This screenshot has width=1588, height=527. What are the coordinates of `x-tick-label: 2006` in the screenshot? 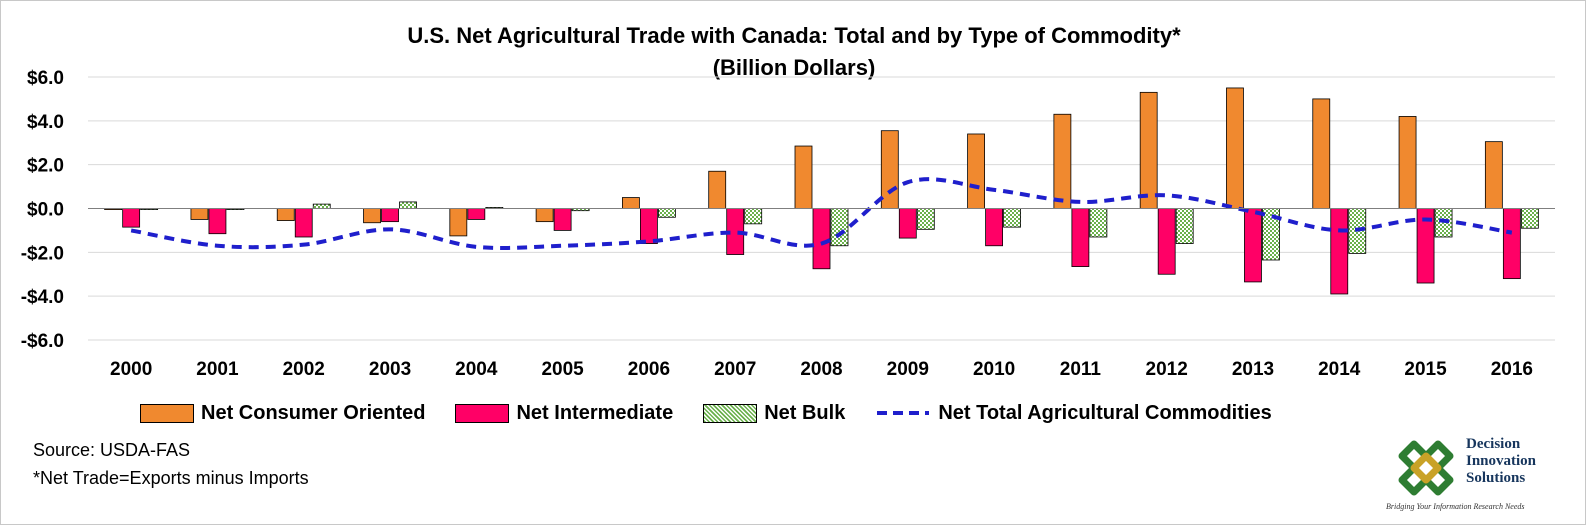 It's located at (649, 369).